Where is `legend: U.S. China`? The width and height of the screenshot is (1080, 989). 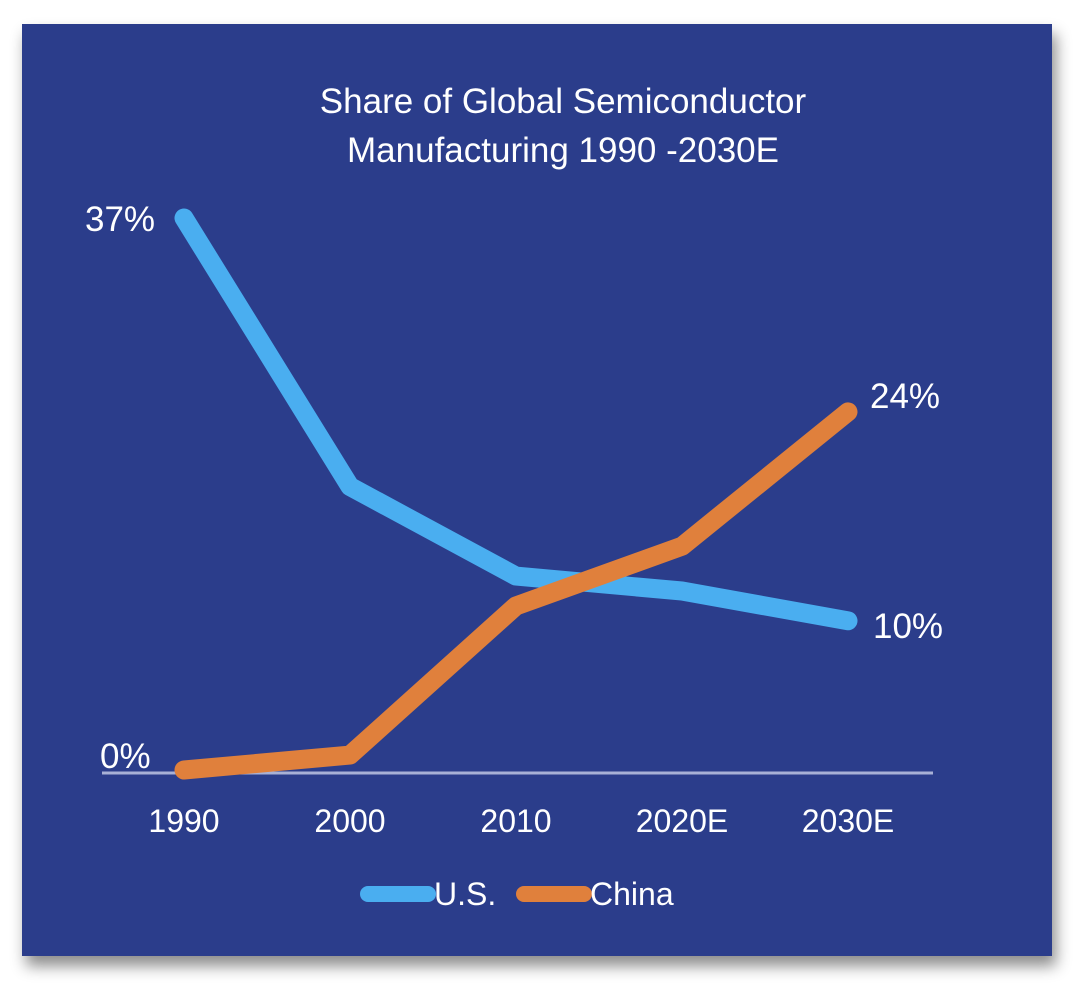 legend: U.S. China is located at coordinates (517, 894).